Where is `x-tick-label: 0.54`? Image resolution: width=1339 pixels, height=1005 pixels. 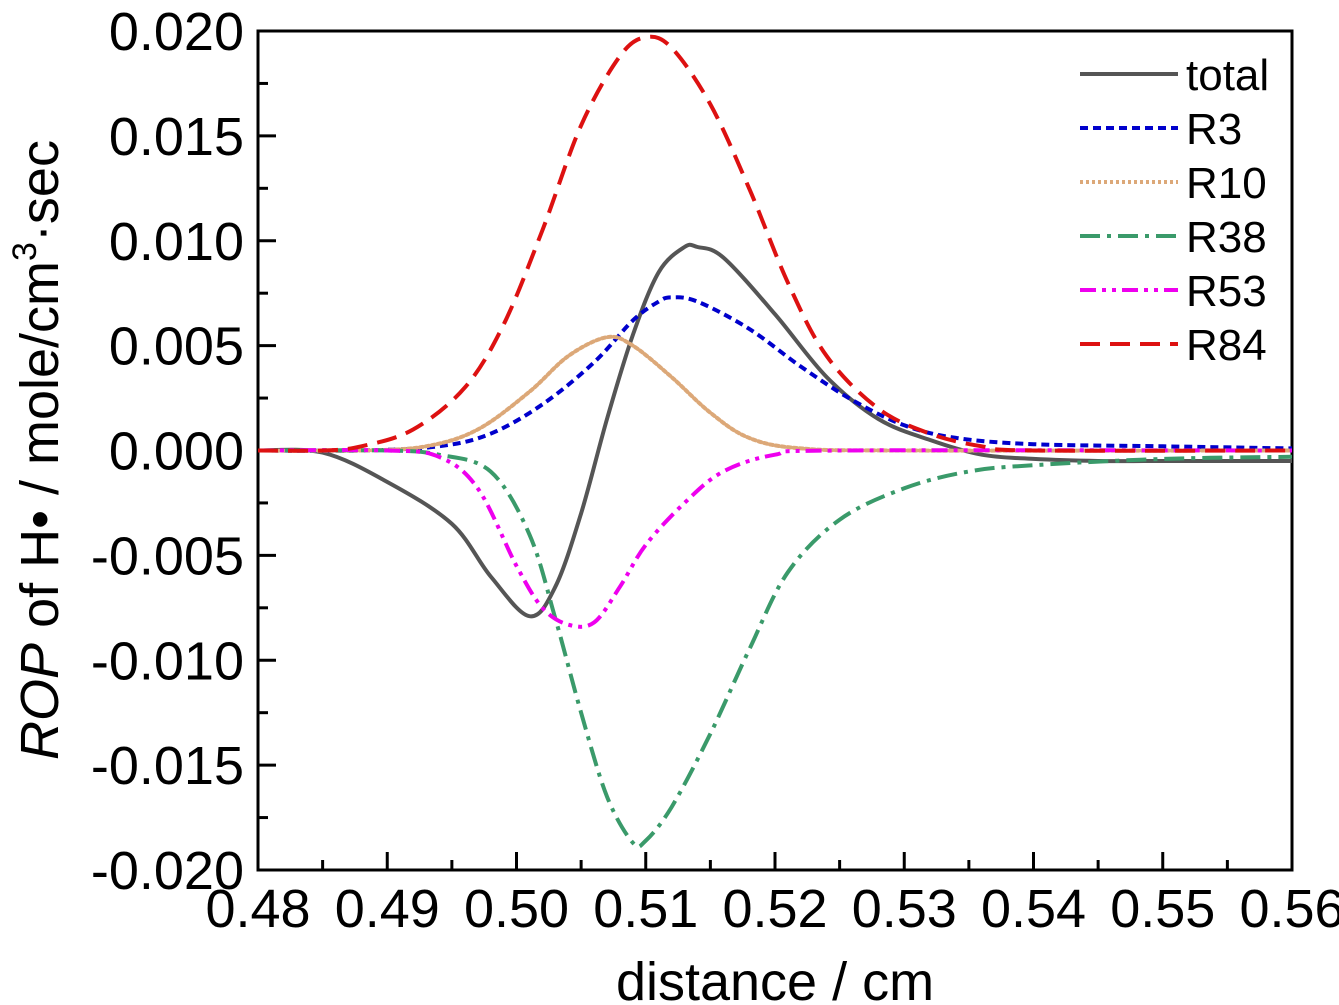
x-tick-label: 0.54 is located at coordinates (1033, 909).